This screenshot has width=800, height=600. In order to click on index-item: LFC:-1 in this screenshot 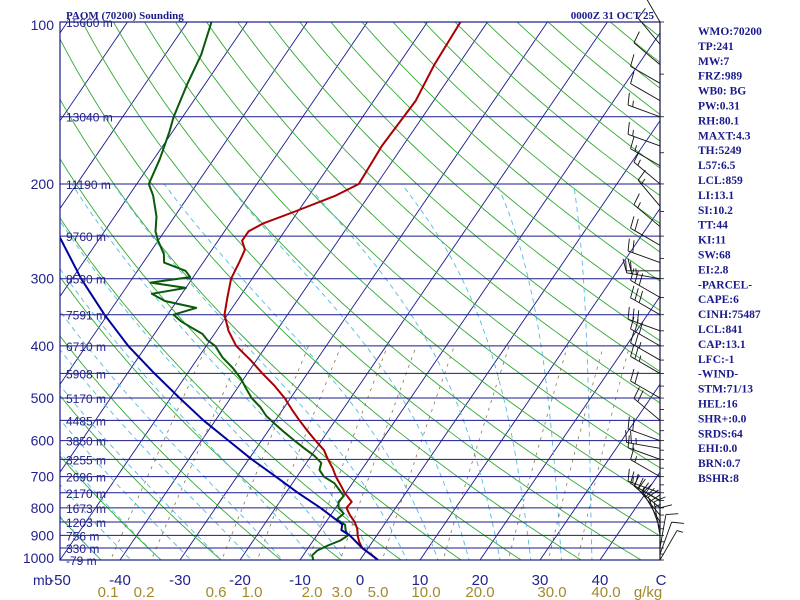, I will do `click(716, 360)`.